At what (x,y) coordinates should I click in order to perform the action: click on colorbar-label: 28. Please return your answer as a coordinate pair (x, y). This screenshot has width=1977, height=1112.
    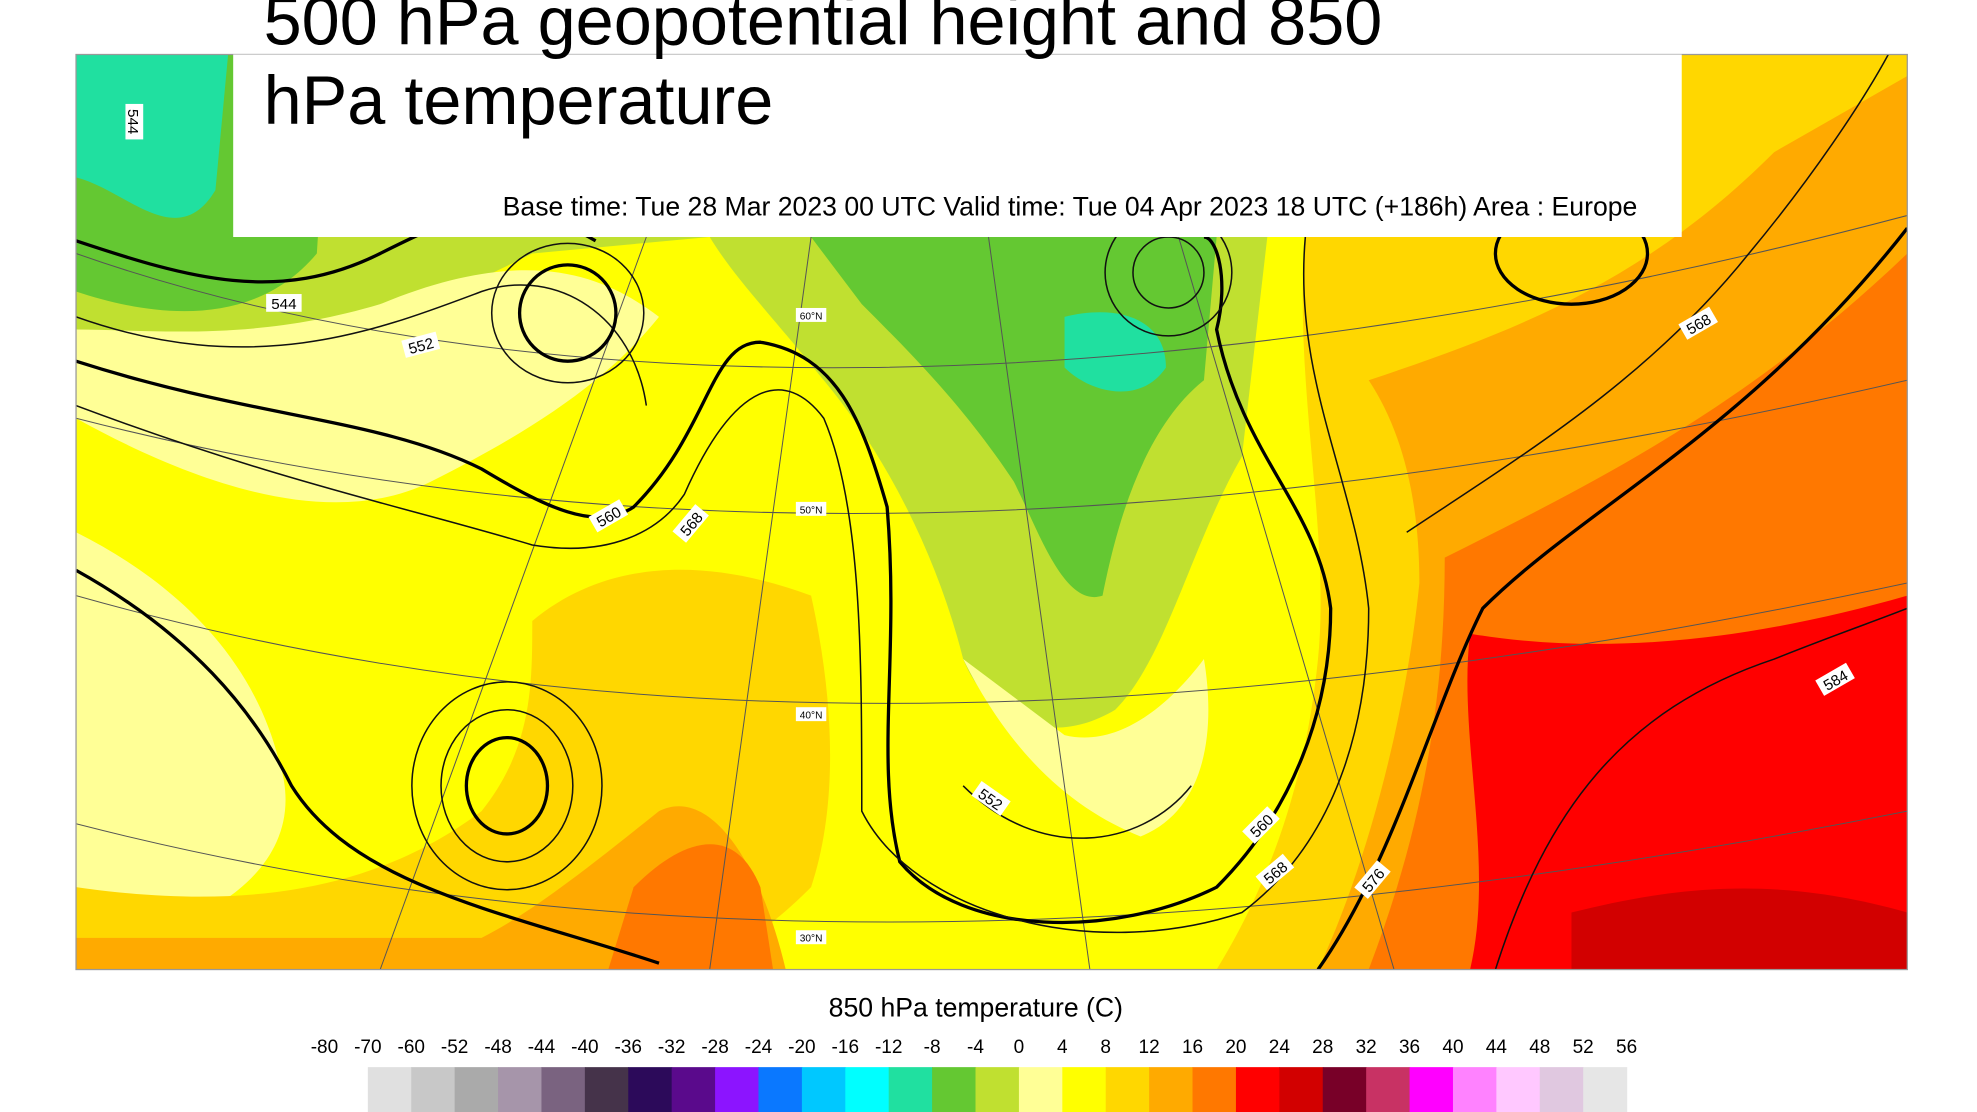
    Looking at the image, I should click on (1322, 1047).